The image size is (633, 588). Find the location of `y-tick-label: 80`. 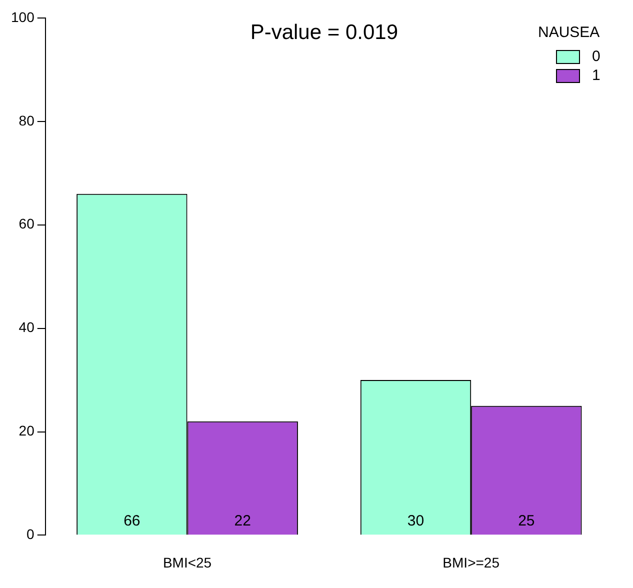

y-tick-label: 80 is located at coordinates (26, 120).